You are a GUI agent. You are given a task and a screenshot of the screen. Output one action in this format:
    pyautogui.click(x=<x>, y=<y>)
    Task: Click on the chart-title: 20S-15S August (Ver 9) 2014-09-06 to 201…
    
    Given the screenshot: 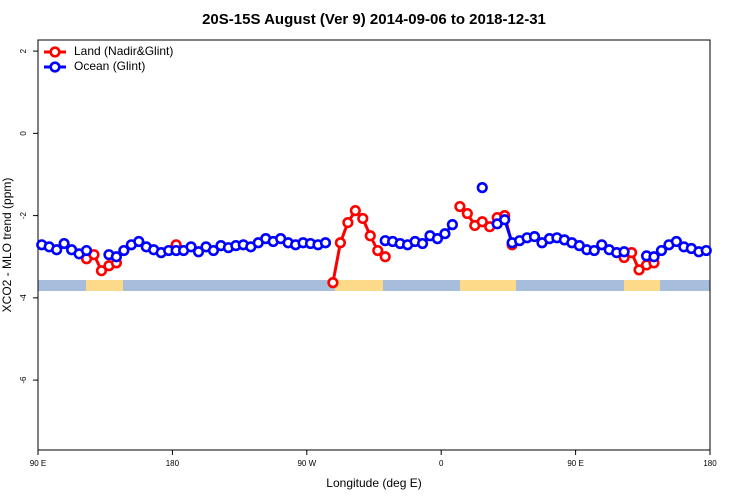 What is the action you would take?
    pyautogui.click(x=374, y=19)
    